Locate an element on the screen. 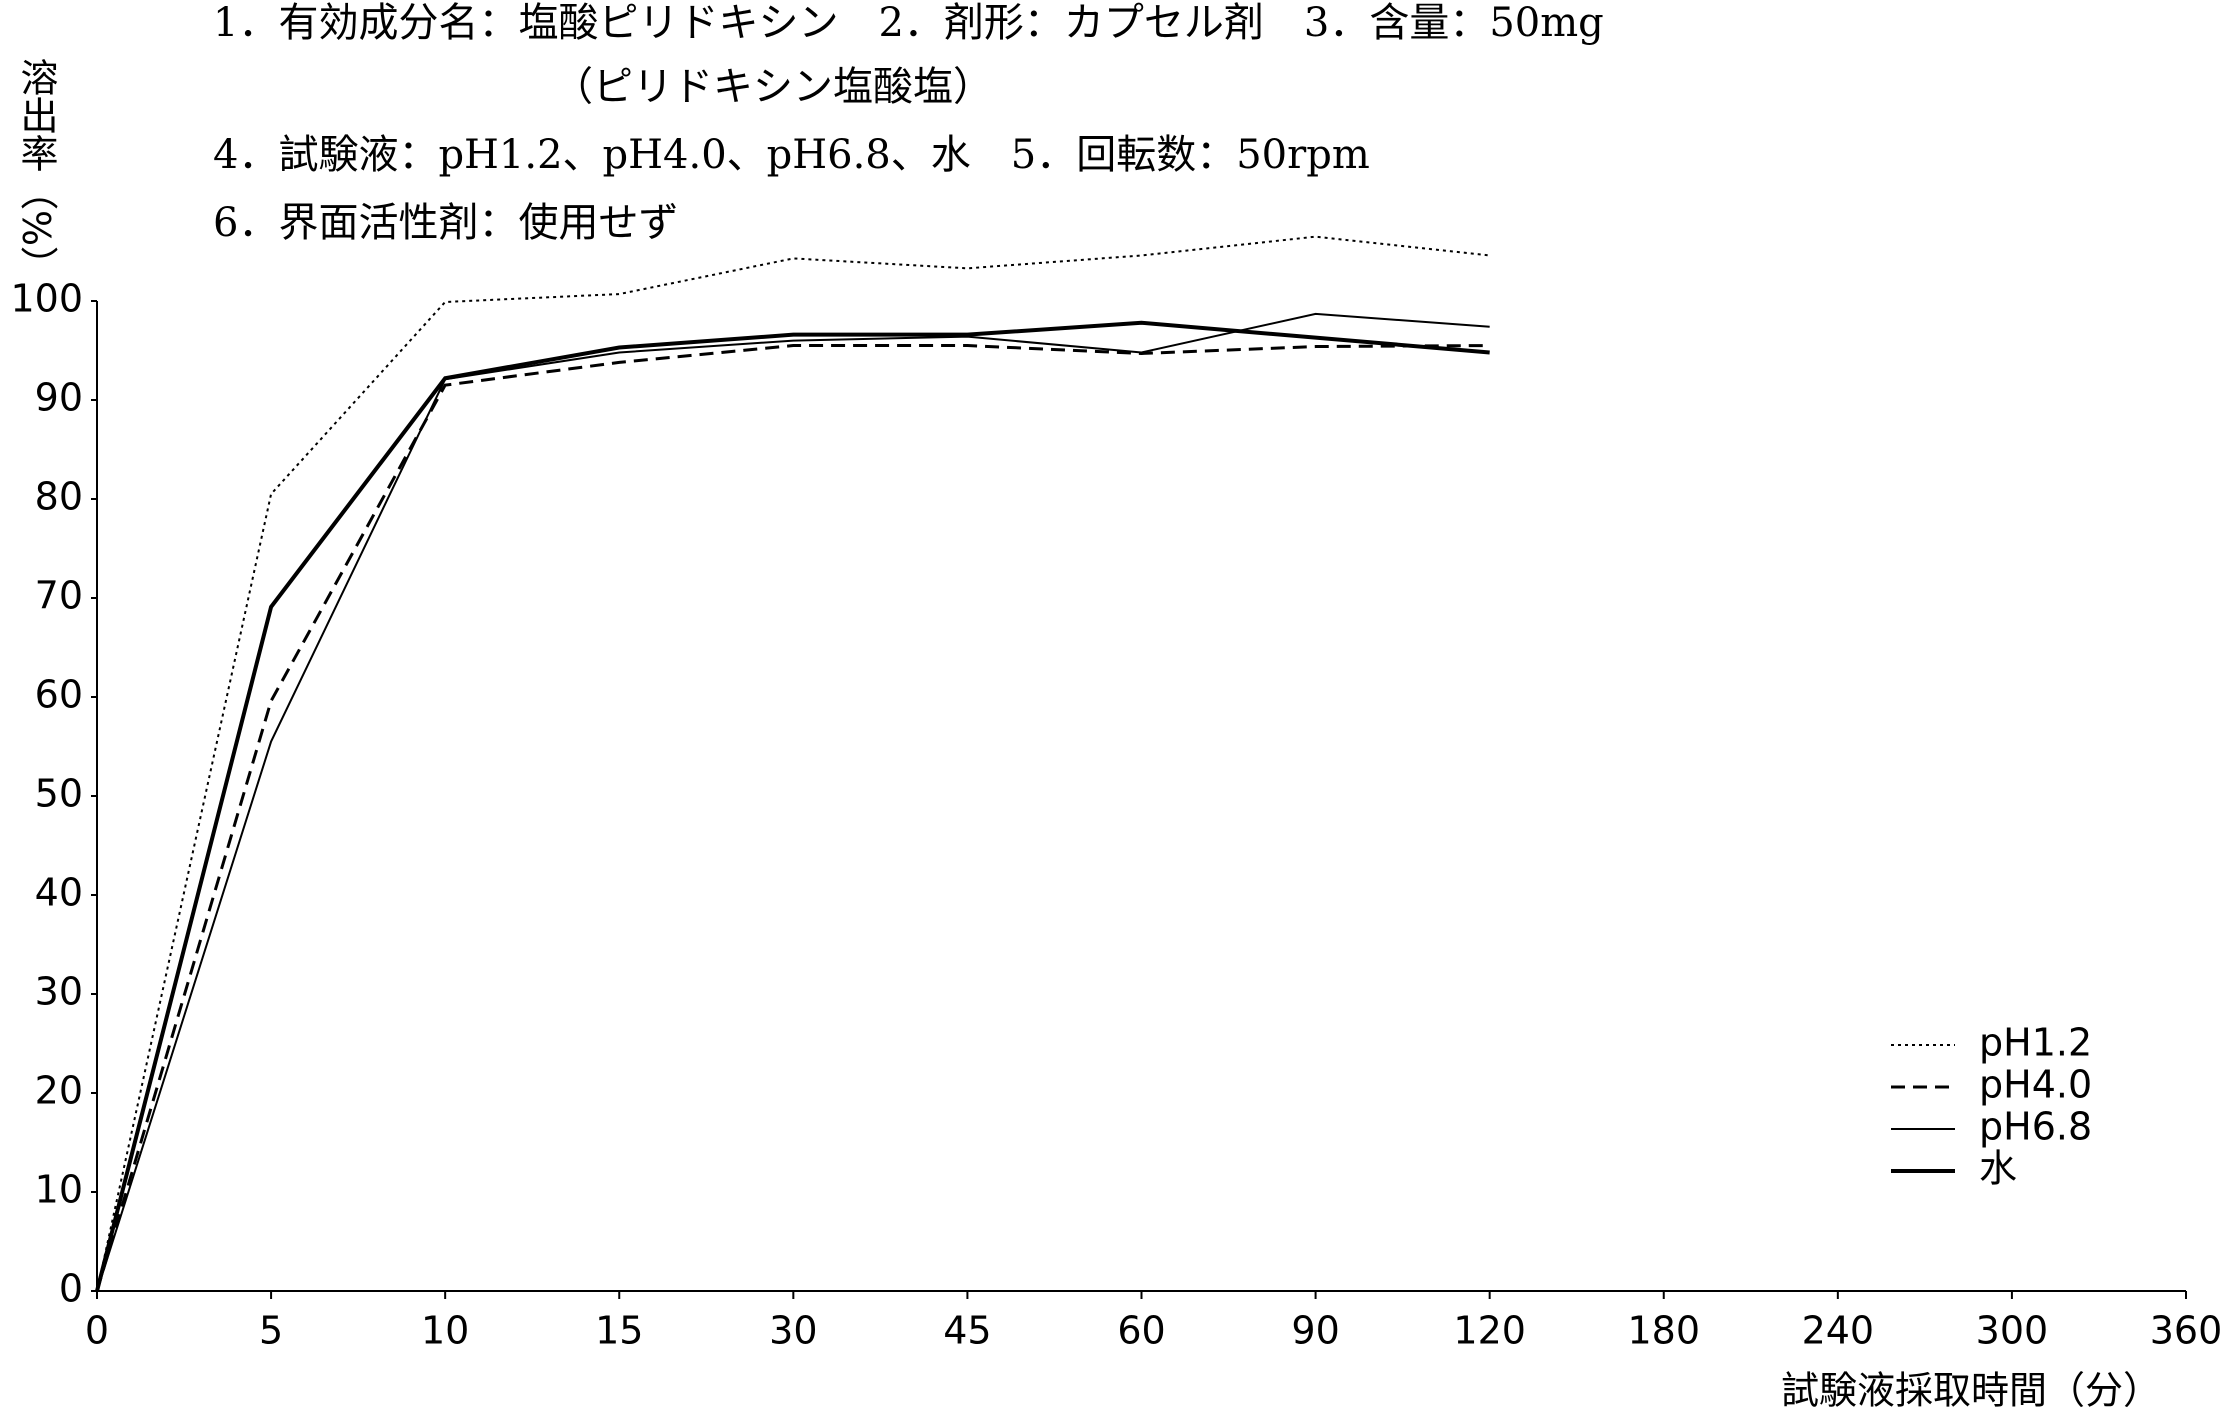  x-tick-label: 60 is located at coordinates (1141, 1331).